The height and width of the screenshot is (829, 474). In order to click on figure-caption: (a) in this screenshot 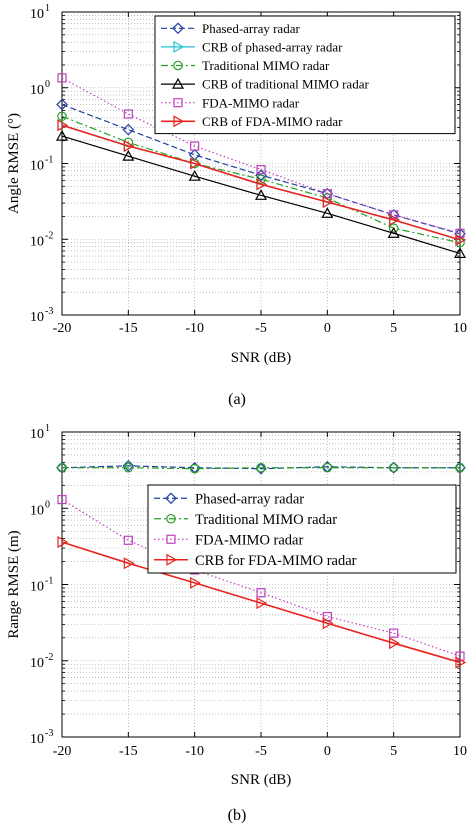, I will do `click(237, 399)`.